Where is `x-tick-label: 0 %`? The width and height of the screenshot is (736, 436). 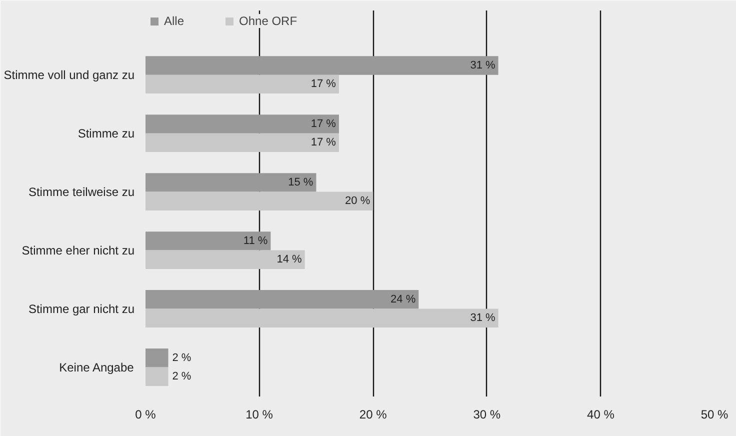
x-tick-label: 0 % is located at coordinates (145, 415).